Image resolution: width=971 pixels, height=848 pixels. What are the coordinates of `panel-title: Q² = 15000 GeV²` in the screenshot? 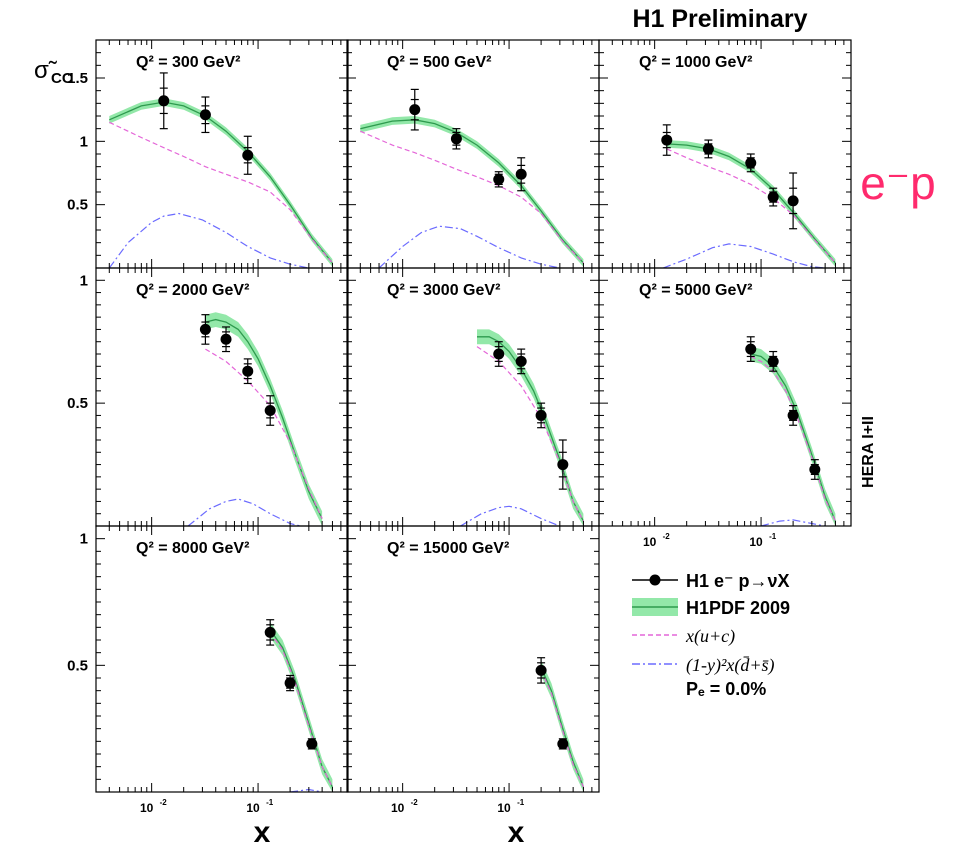 It's located at (448, 548).